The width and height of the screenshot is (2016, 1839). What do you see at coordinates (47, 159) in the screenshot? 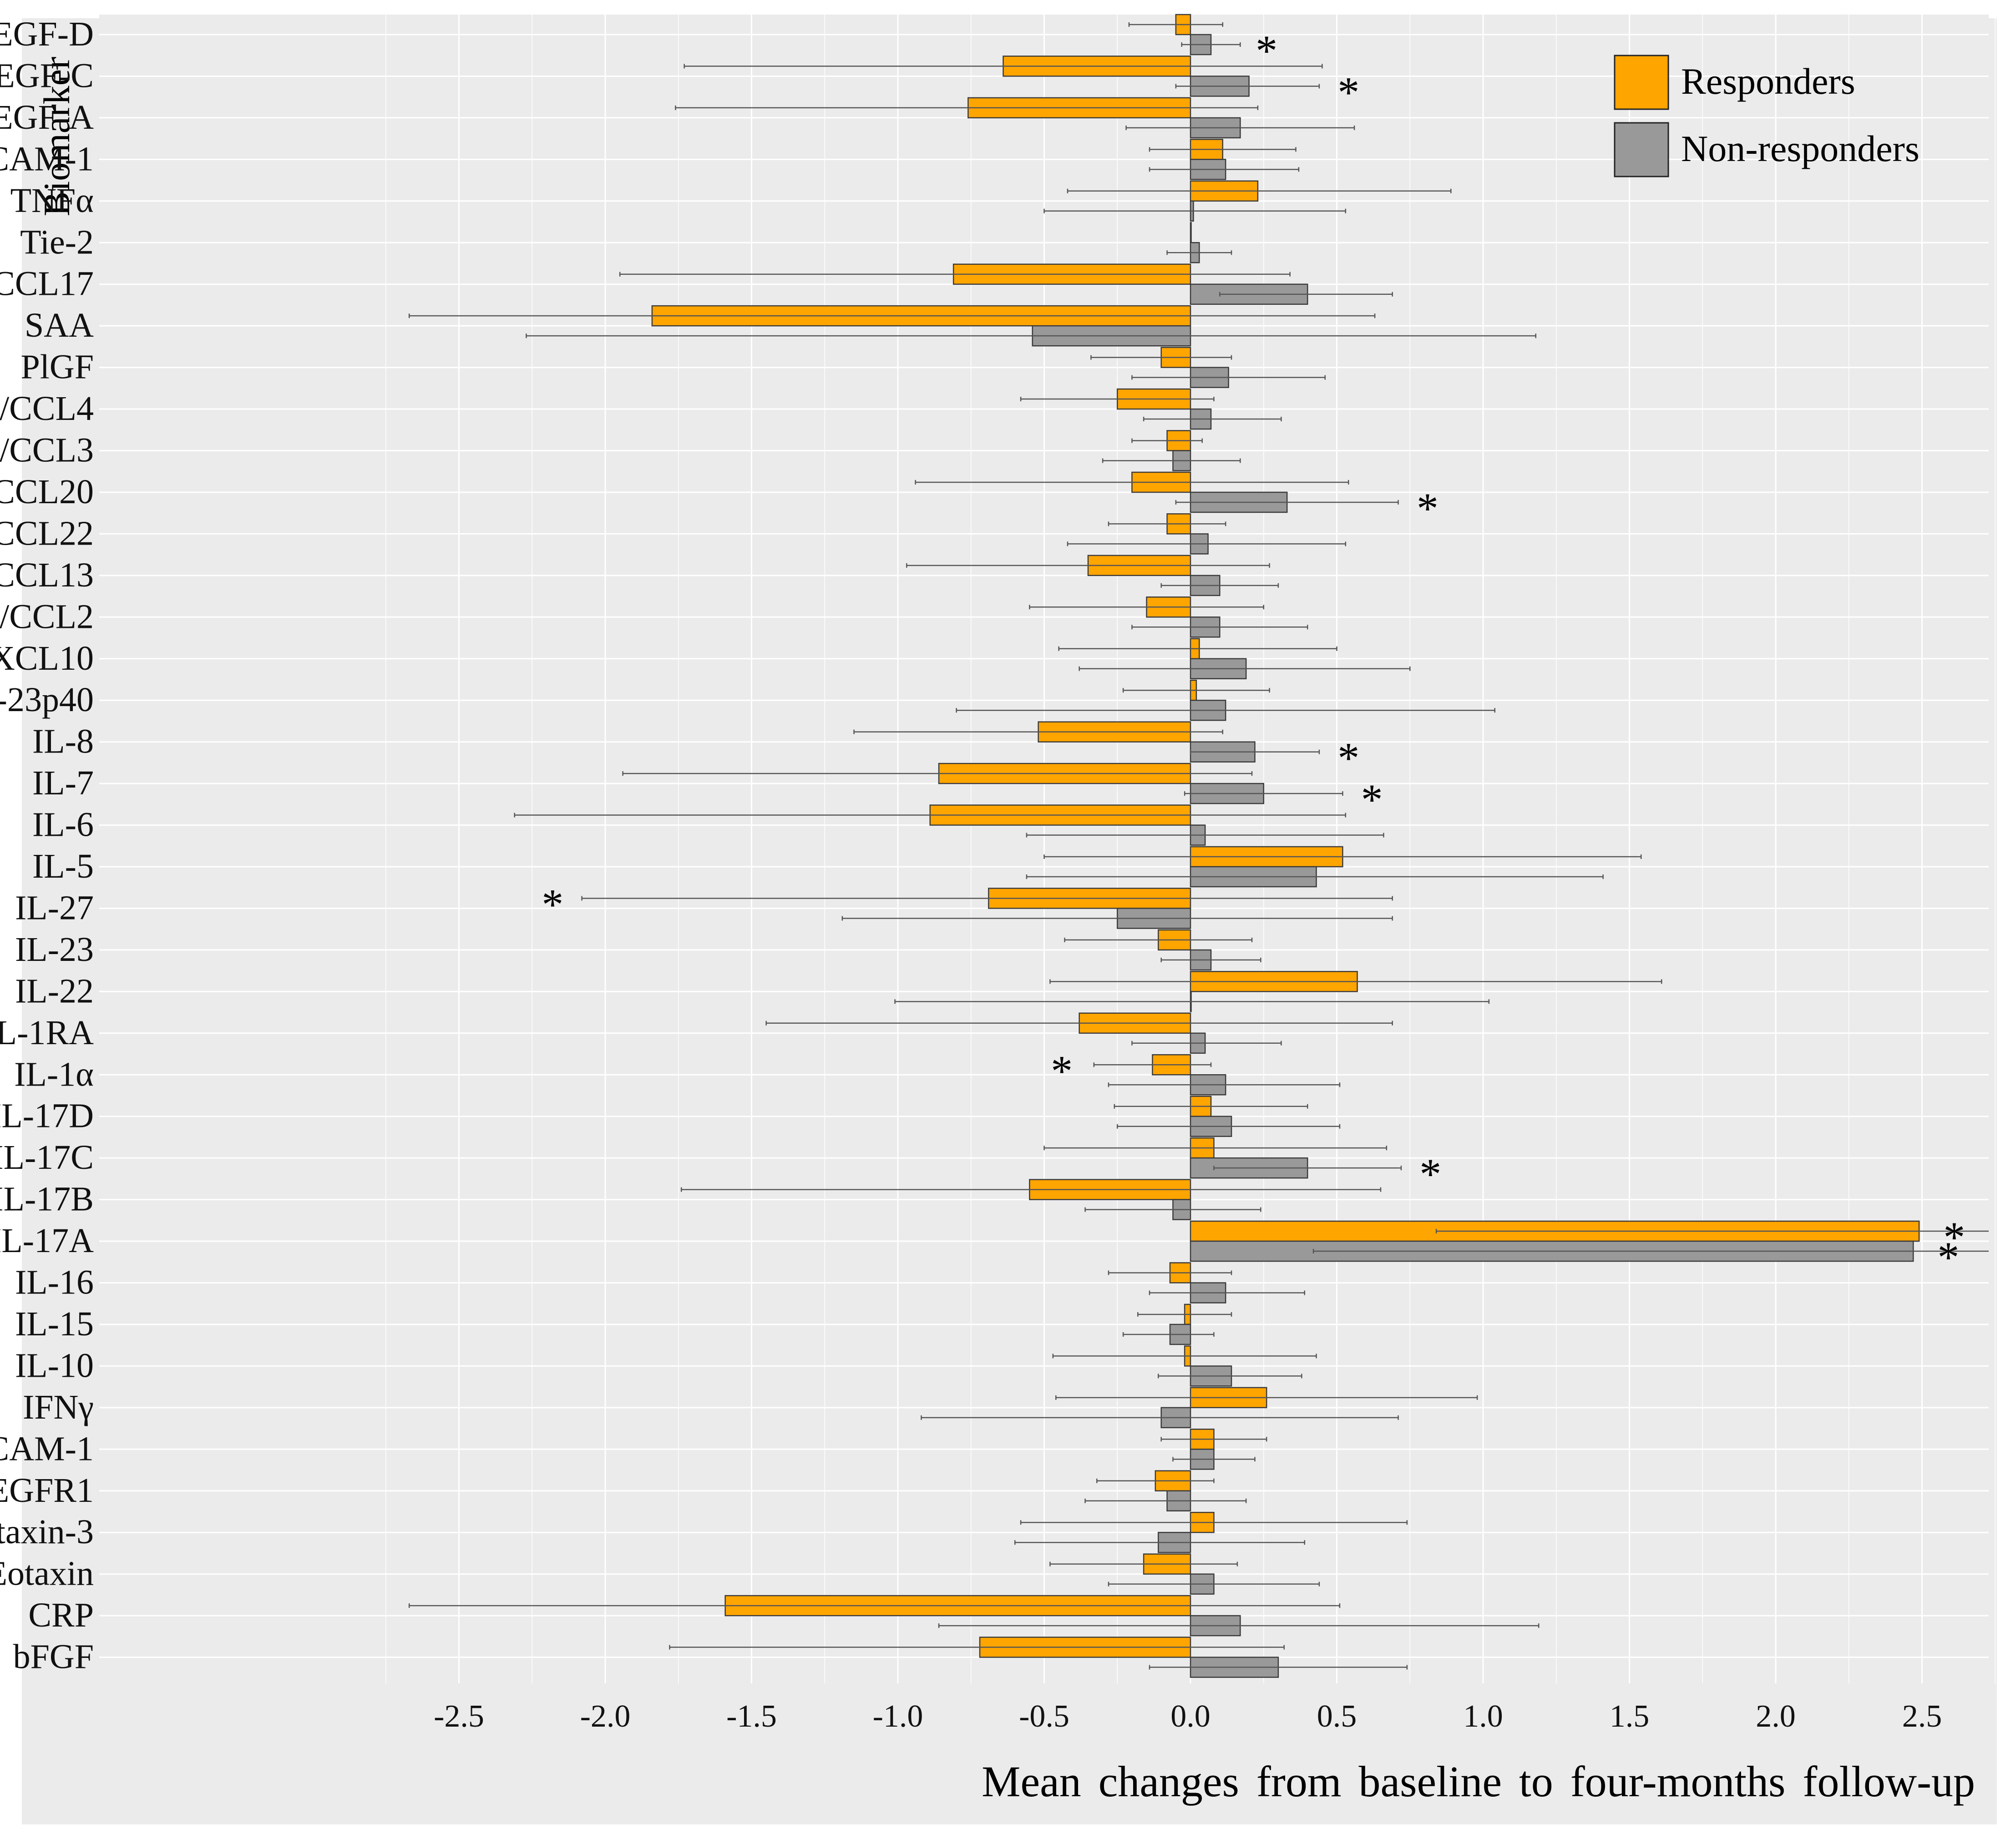
I see `category-label: VCAM-1` at bounding box center [47, 159].